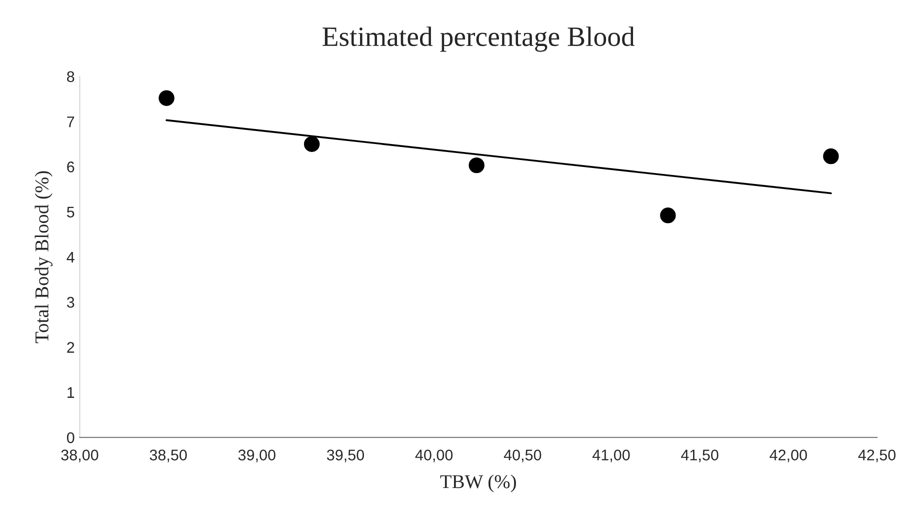  What do you see at coordinates (43, 257) in the screenshot?
I see `y-axis-title: Total Body Blood (%)` at bounding box center [43, 257].